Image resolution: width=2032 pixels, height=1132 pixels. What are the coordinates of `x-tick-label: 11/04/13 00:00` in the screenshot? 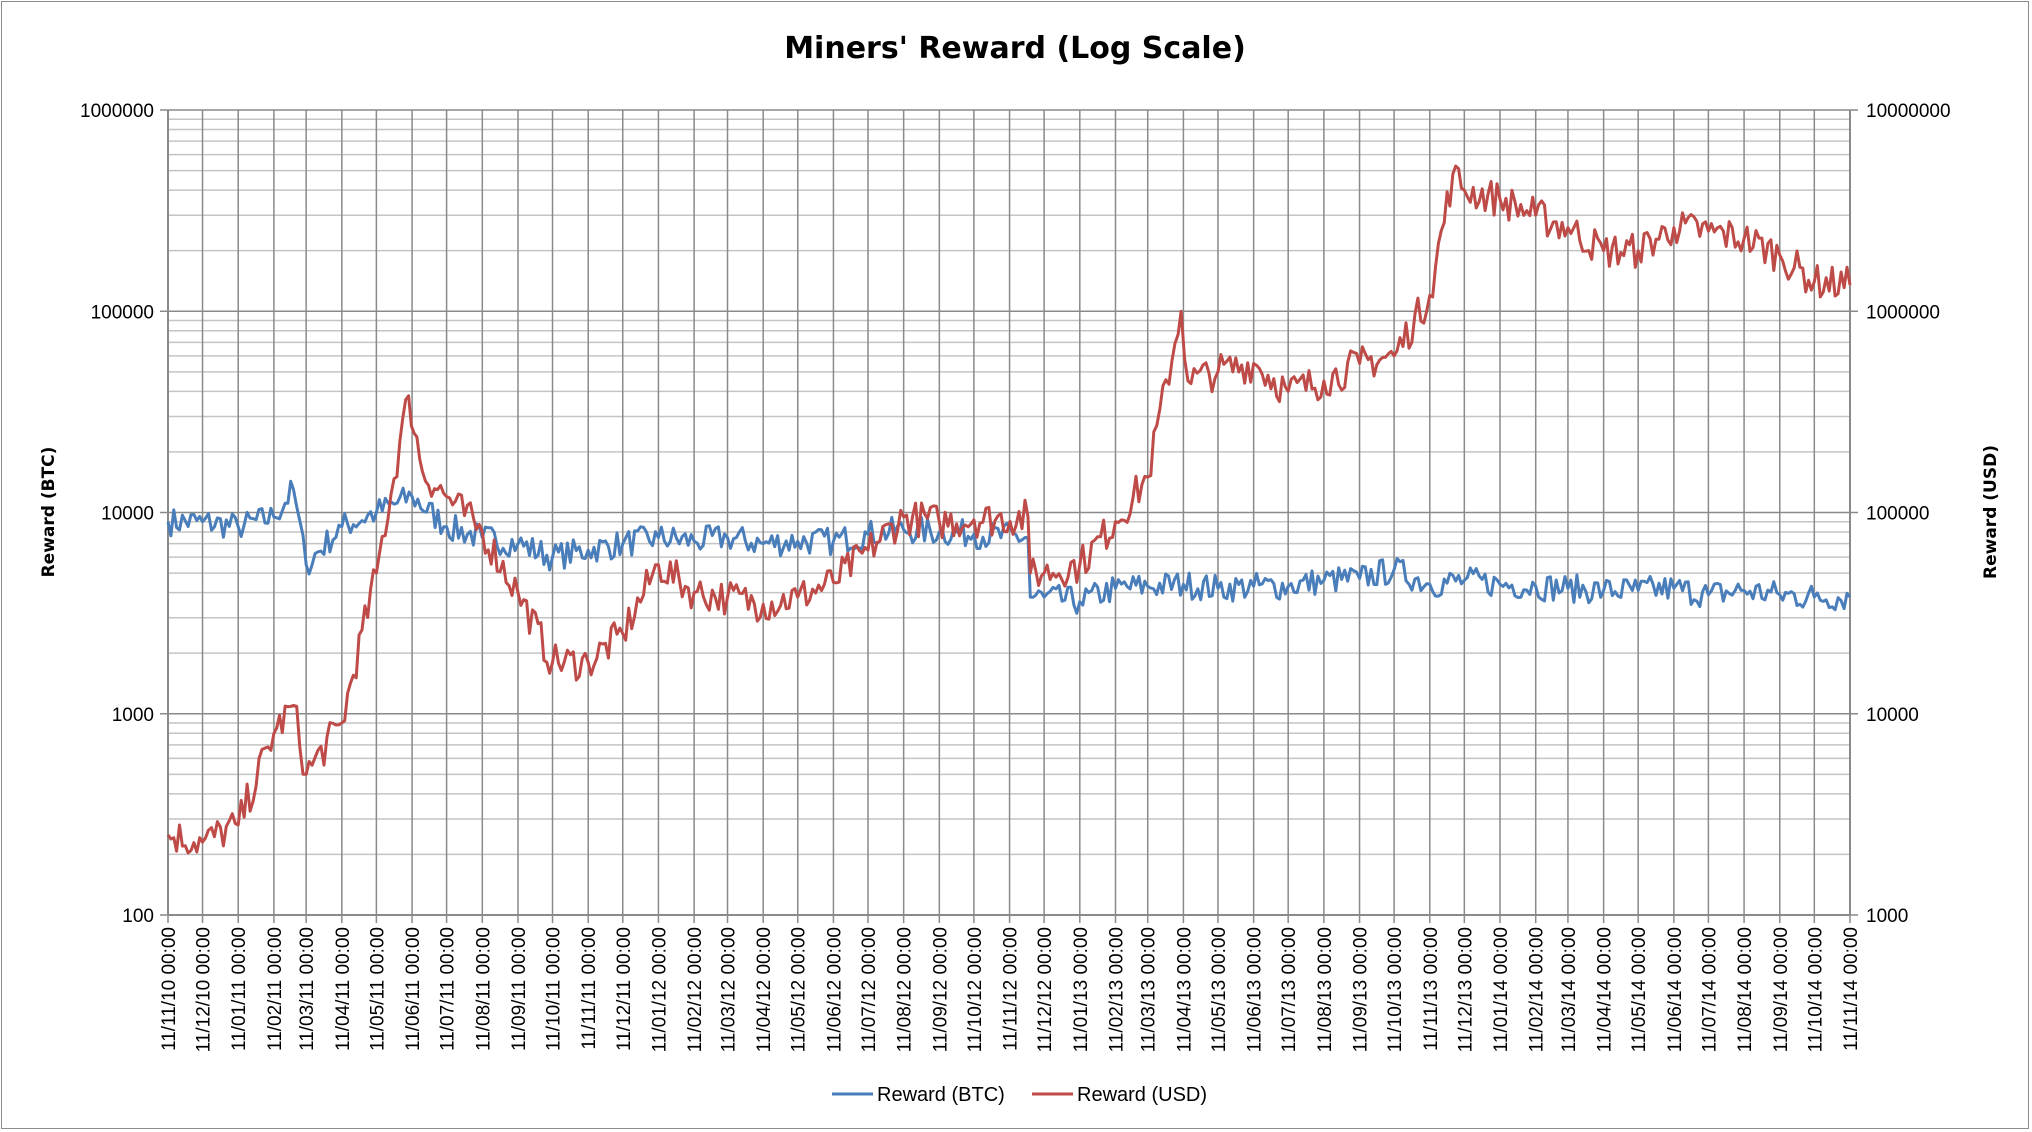 It's located at (1184, 989).